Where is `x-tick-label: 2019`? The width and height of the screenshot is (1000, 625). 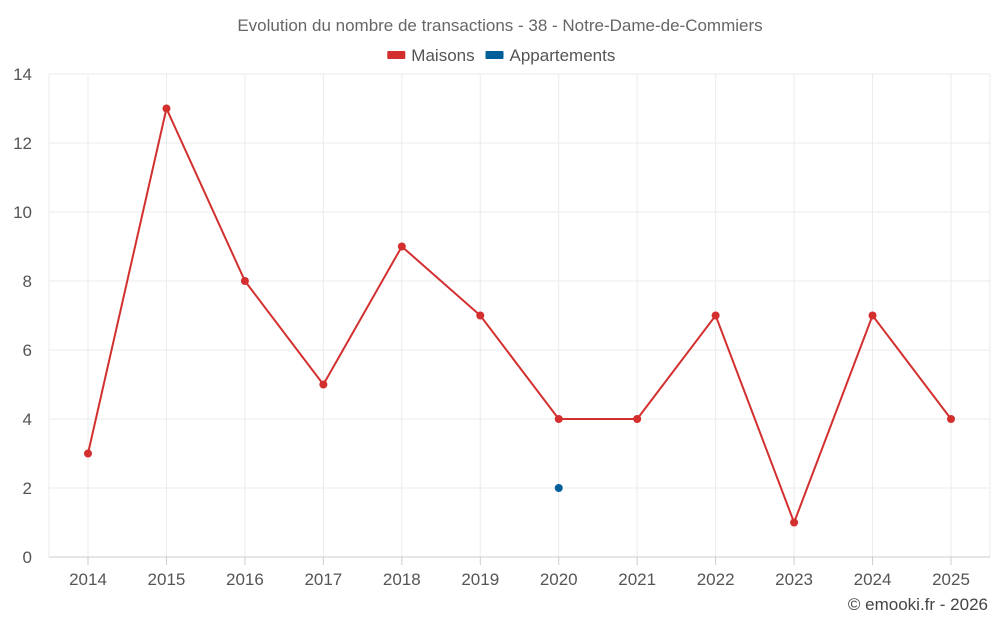 x-tick-label: 2019 is located at coordinates (480, 579).